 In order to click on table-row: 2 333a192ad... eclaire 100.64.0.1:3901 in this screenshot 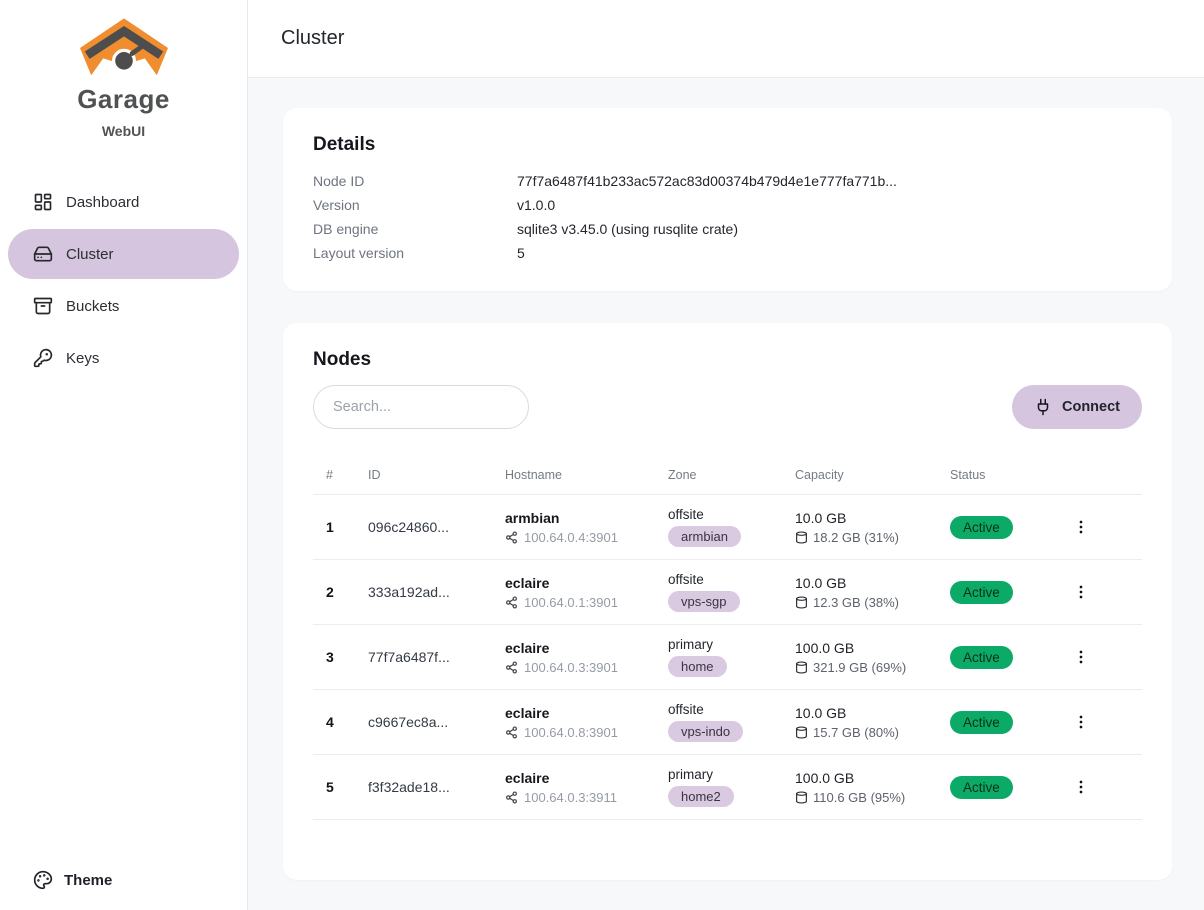, I will do `click(727, 592)`.